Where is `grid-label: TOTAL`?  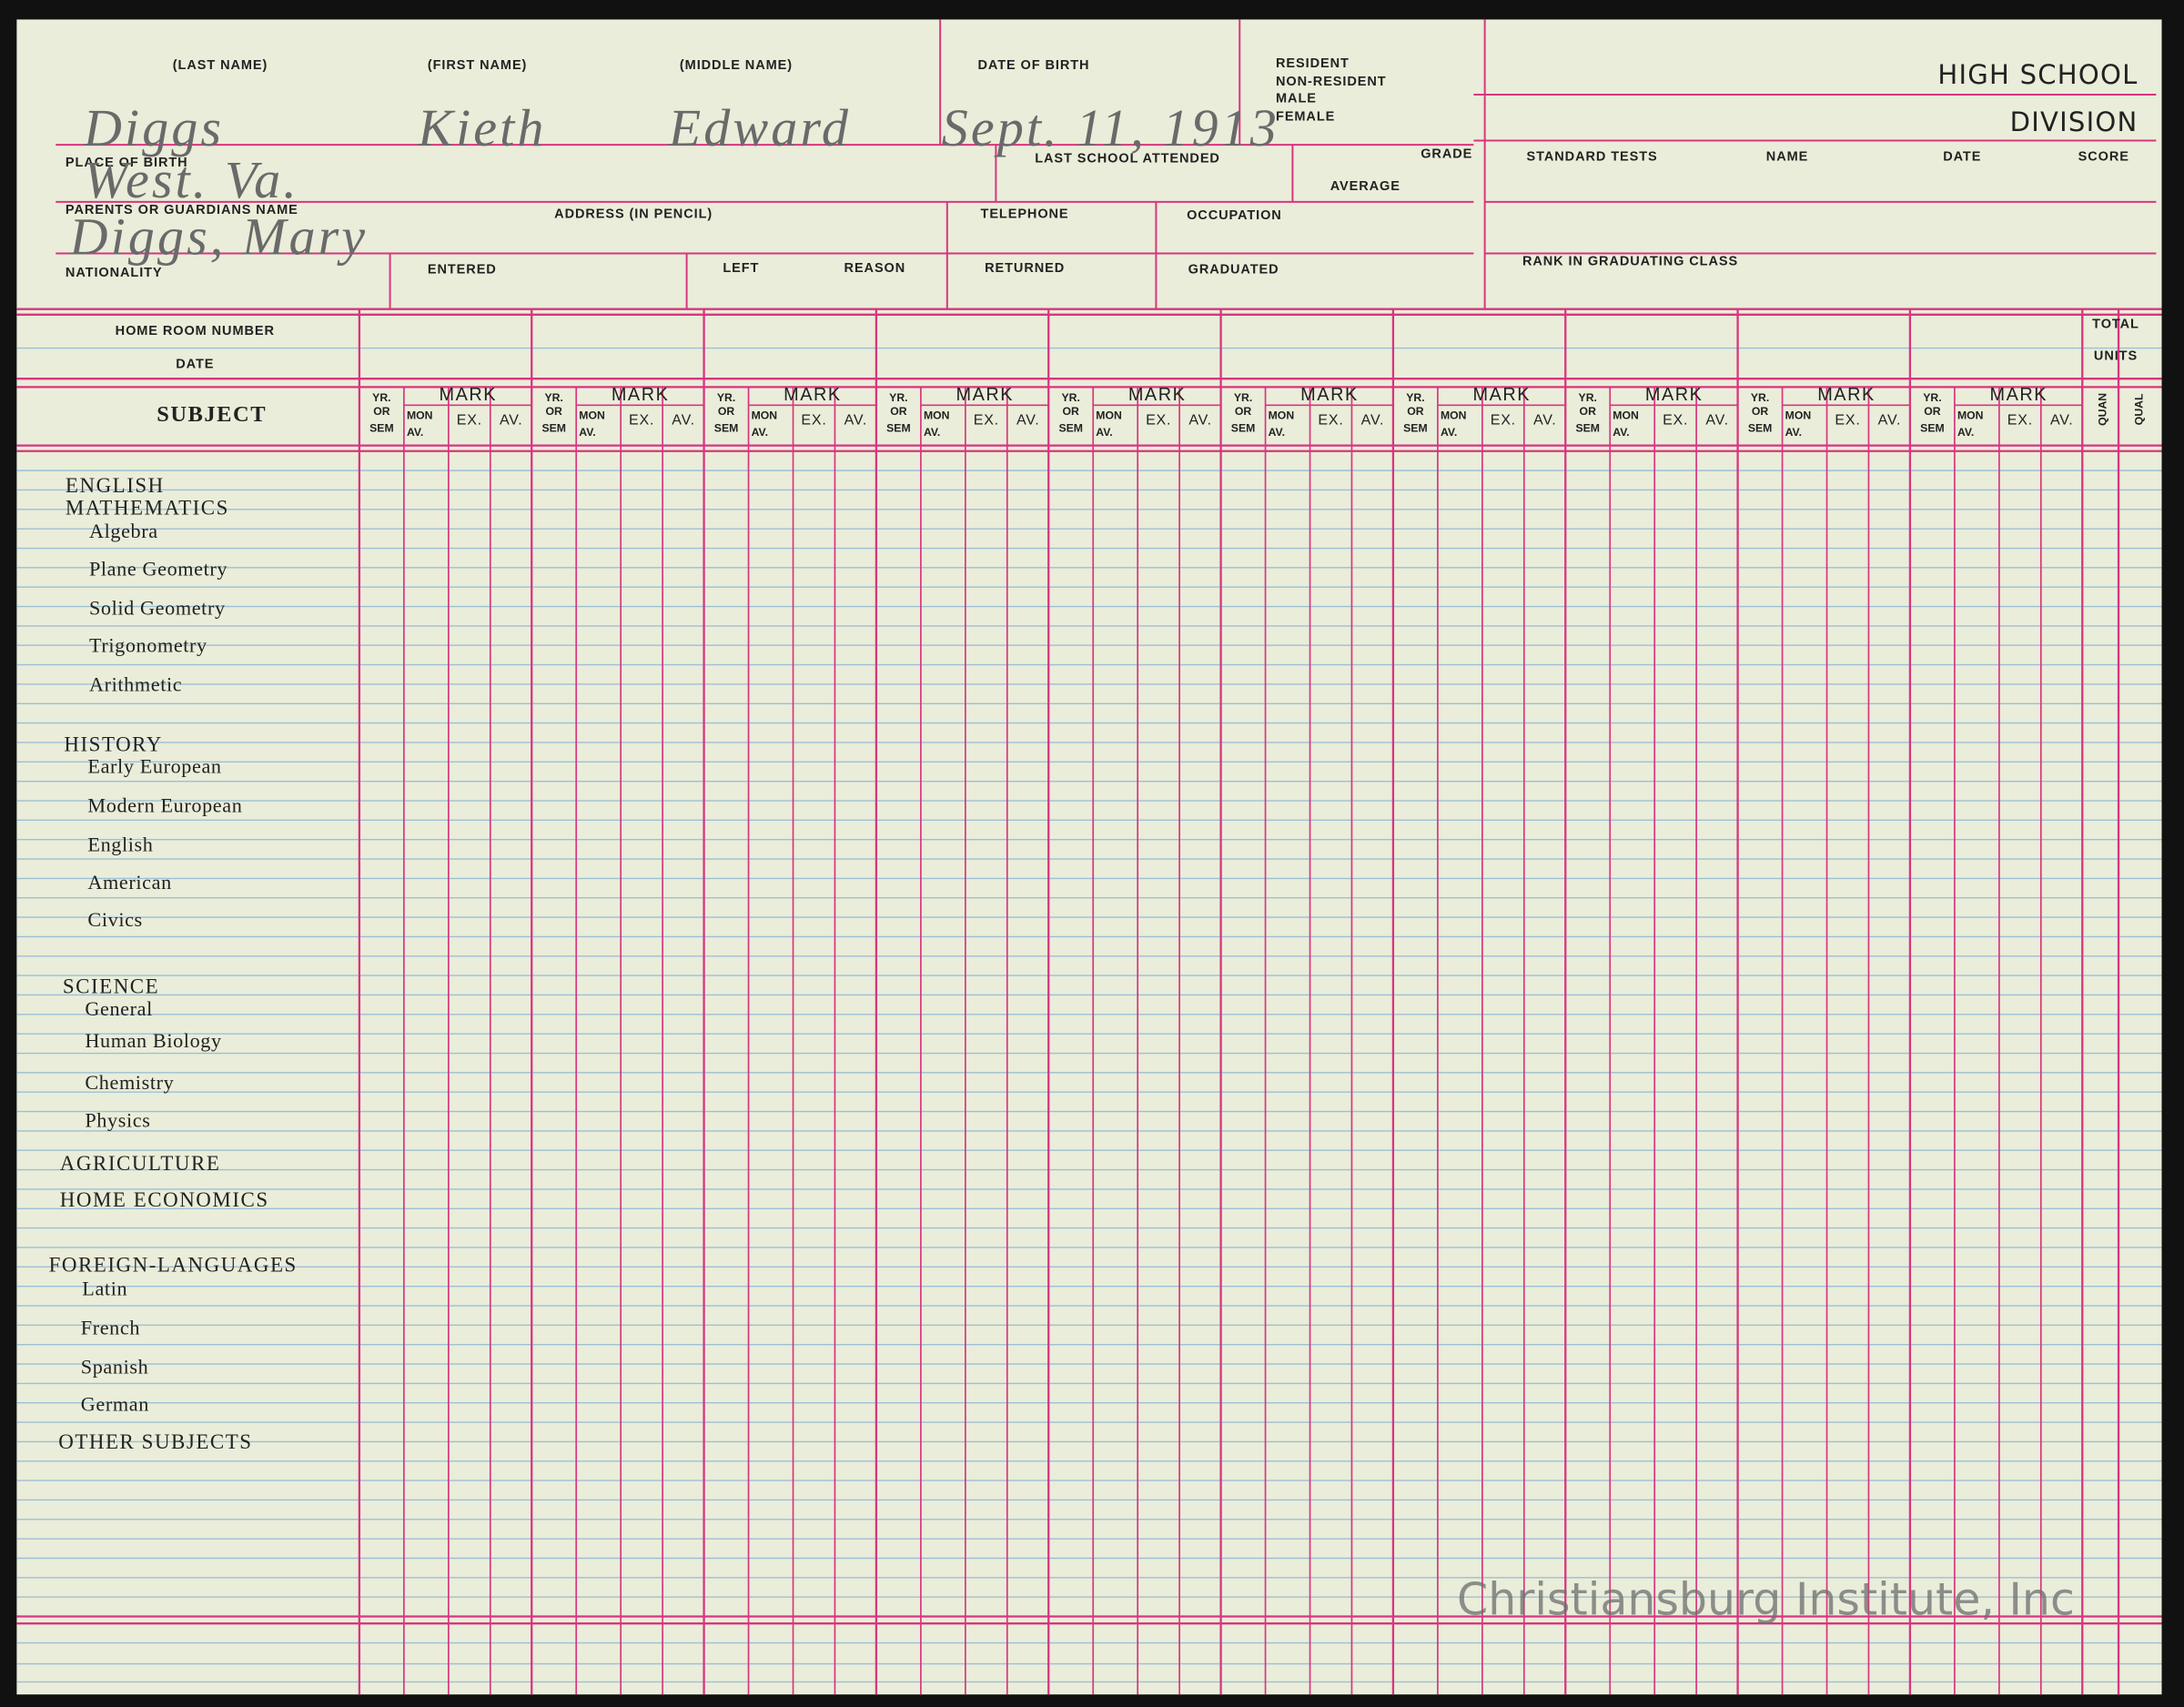 grid-label: TOTAL is located at coordinates (2116, 324).